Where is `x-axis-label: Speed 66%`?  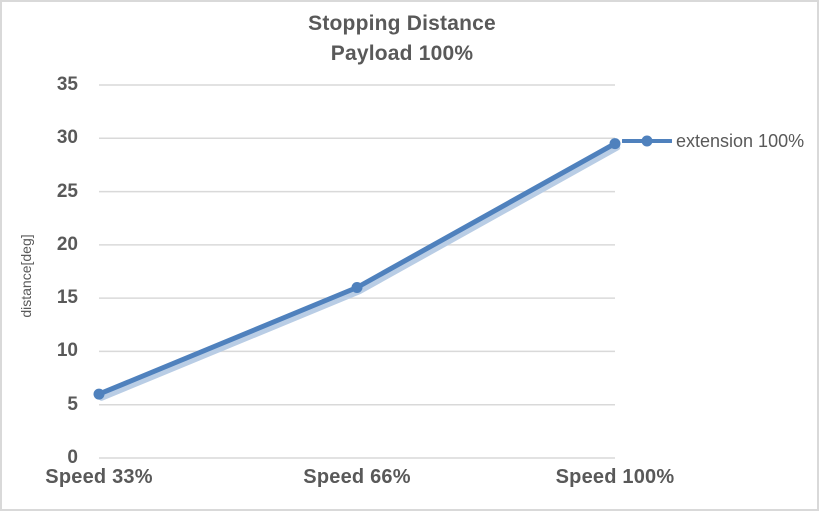
x-axis-label: Speed 66% is located at coordinates (357, 477).